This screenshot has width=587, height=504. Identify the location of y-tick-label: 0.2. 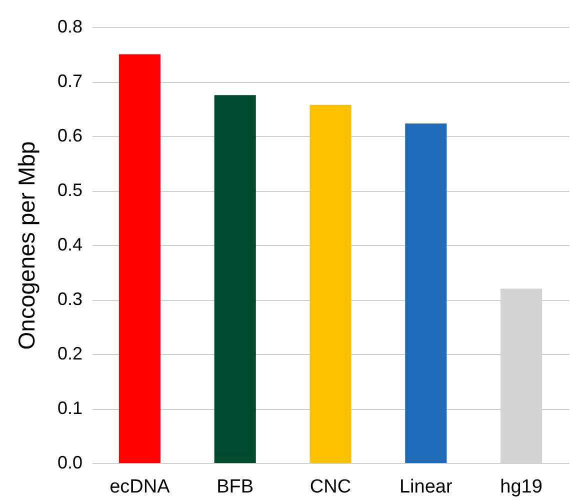
(69, 354).